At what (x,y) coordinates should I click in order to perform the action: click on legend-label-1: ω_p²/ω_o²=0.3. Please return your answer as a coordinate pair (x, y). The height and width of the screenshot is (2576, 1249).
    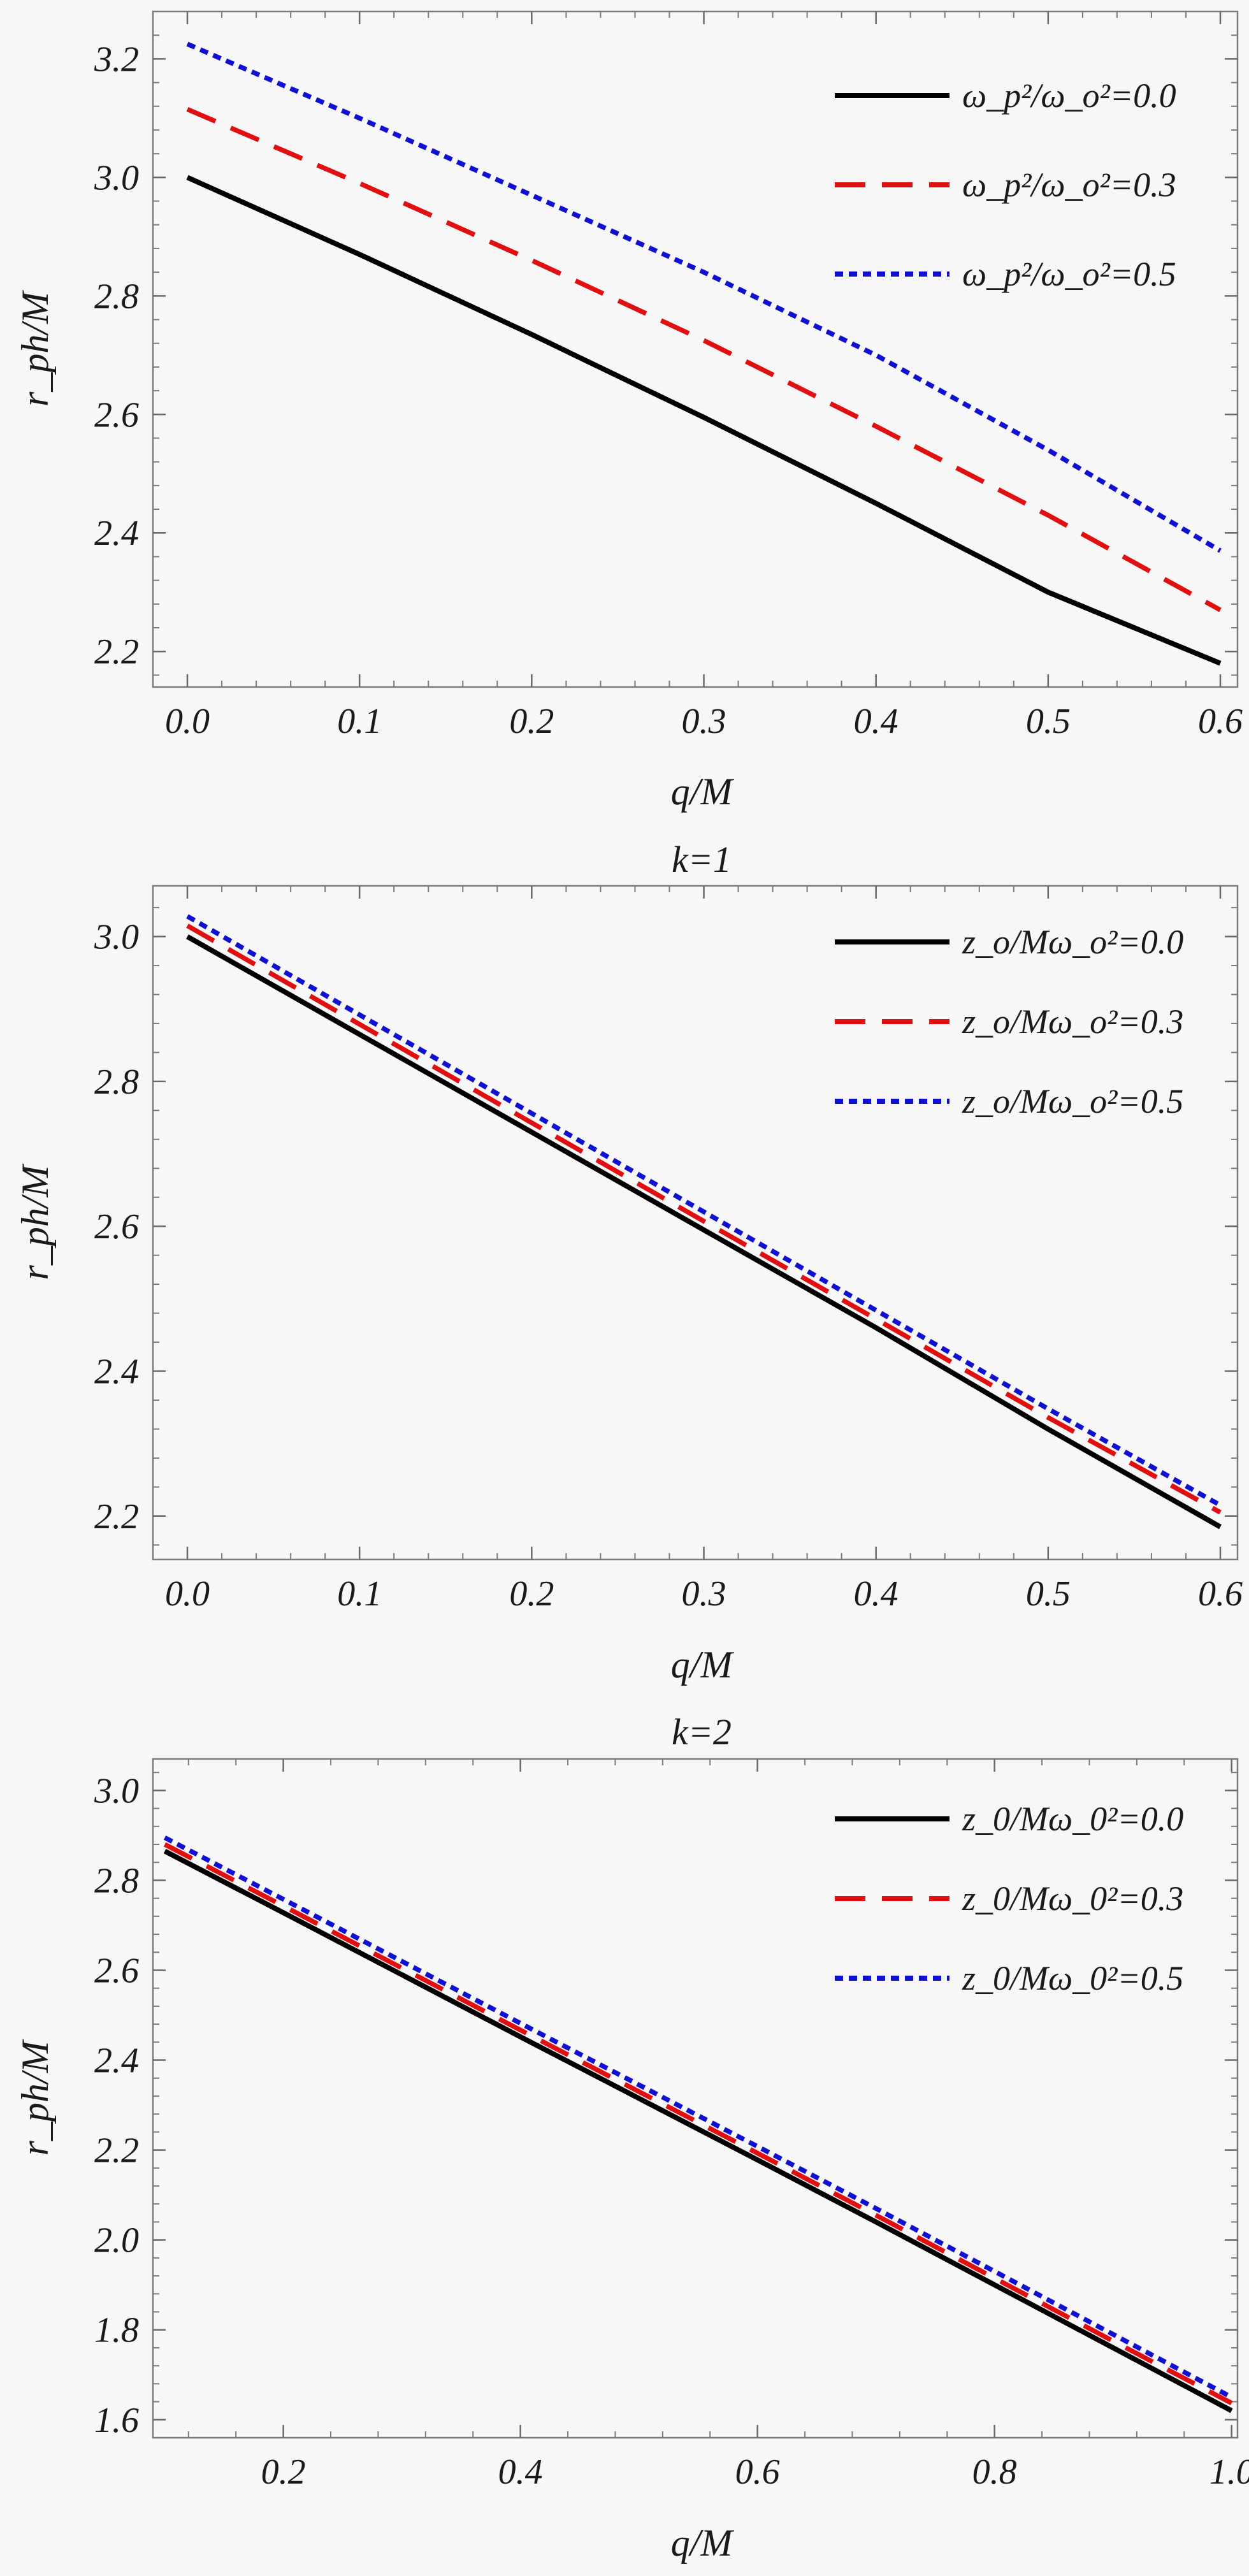
    Looking at the image, I should click on (1069, 185).